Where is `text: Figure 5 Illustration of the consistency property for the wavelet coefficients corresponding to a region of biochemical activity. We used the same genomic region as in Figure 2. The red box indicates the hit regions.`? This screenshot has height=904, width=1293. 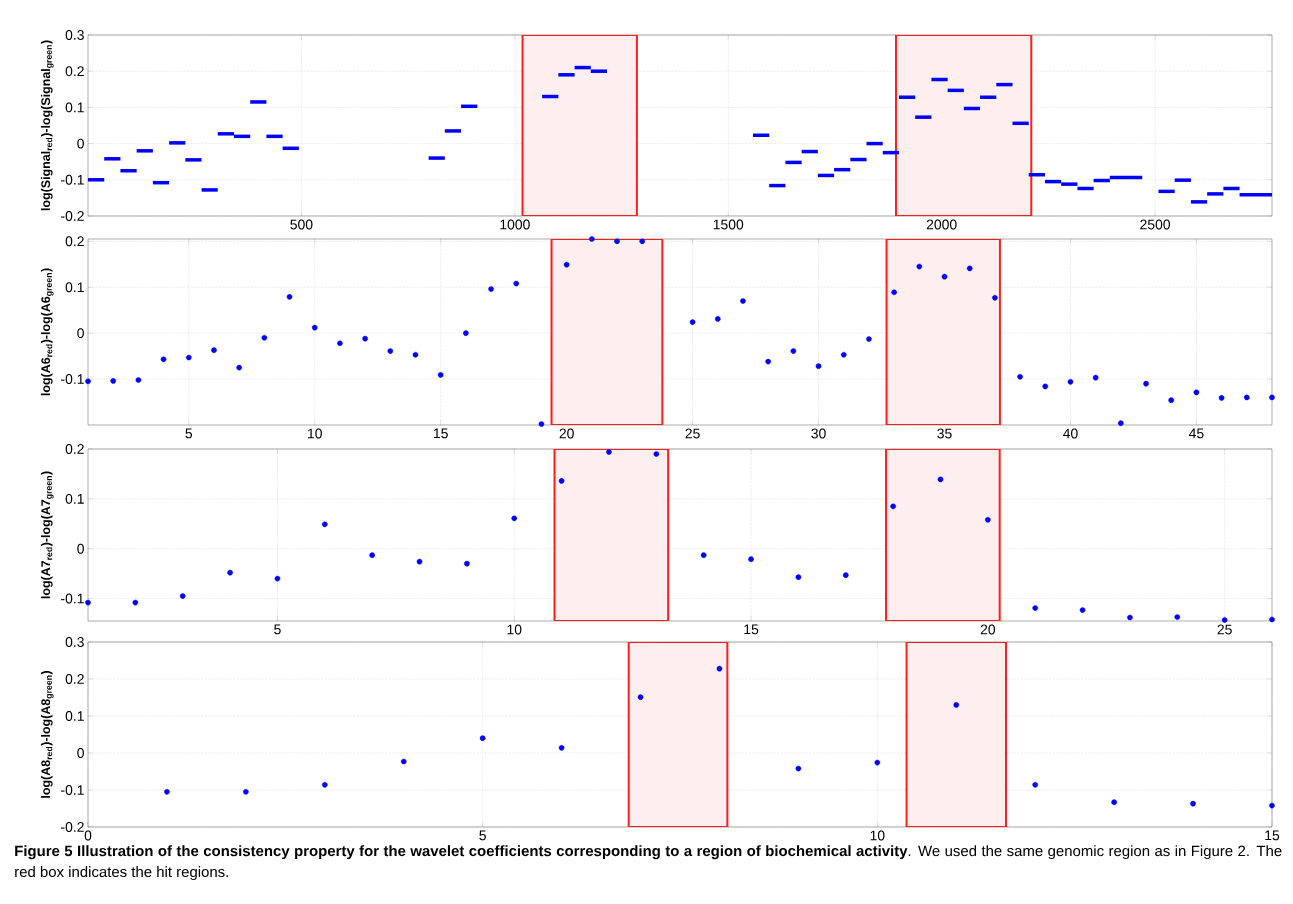 text: Figure 5 Illustration of the consistency property for the wavelet coefficients corresponding to a region of biochemical activity. We used the same genomic region as in Figure 2. The red box indicates the hit regions. is located at coordinates (648, 863).